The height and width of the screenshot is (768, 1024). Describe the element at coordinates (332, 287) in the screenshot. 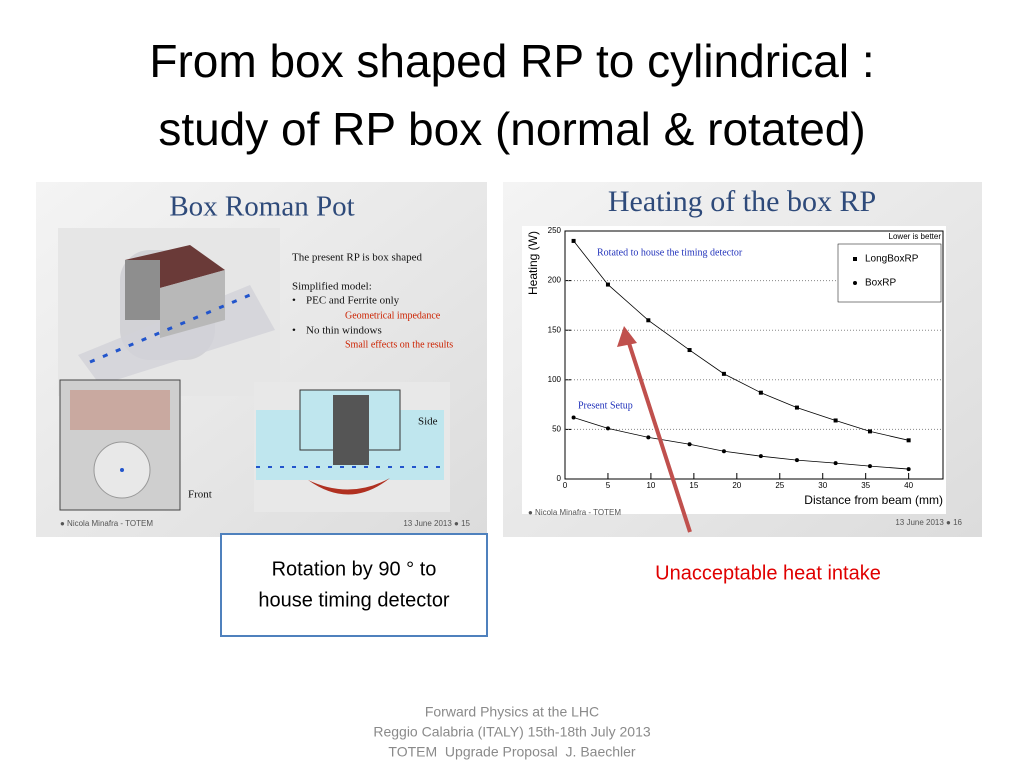

I see `note: Simplified model:` at that location.